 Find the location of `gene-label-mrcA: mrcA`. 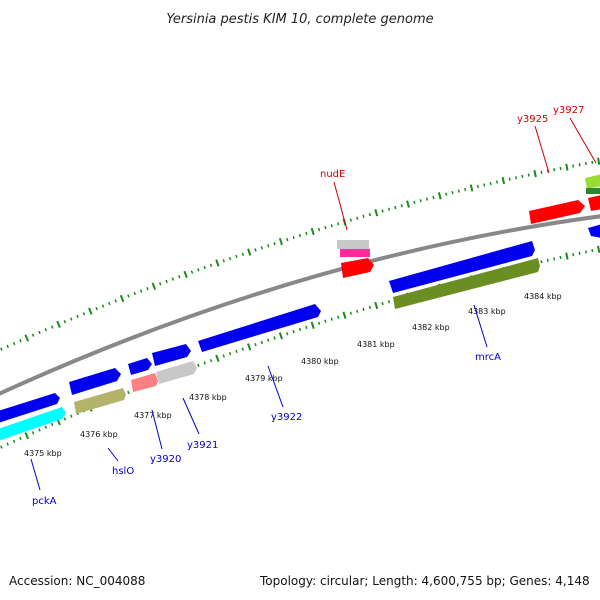

gene-label-mrcA: mrcA is located at coordinates (488, 357).